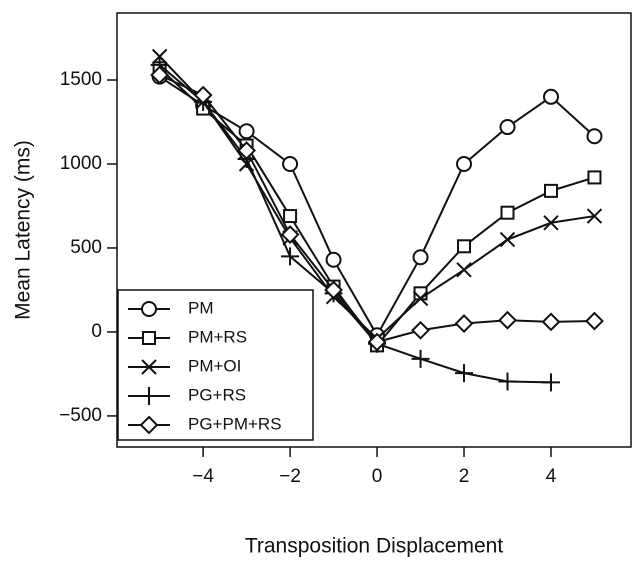 Image resolution: width=634 pixels, height=566 pixels. I want to click on y-tick-label: 0, so click(96, 331).